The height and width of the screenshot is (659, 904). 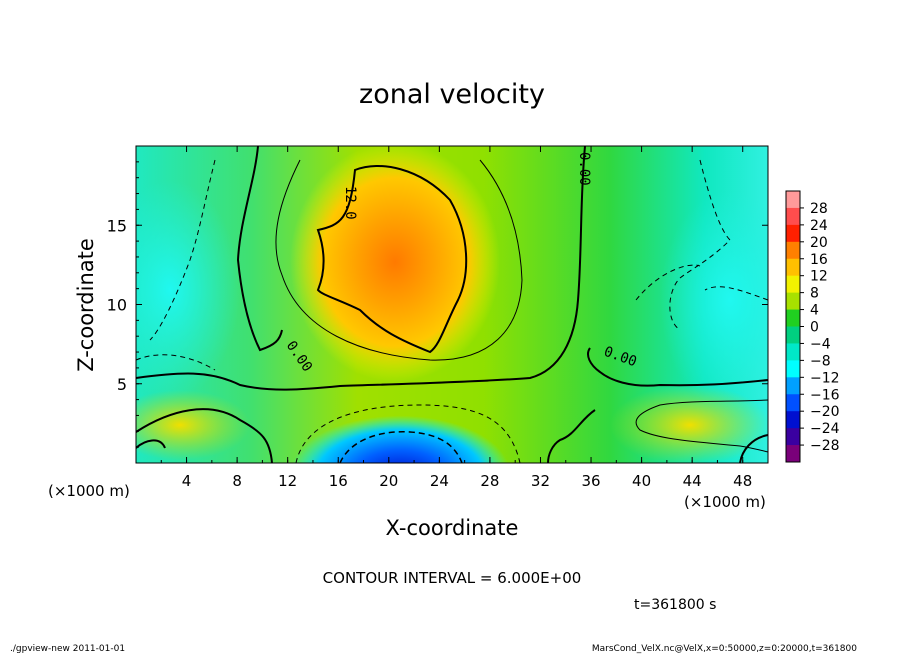 I want to click on contour-zero-bottom, so click(x=204, y=435).